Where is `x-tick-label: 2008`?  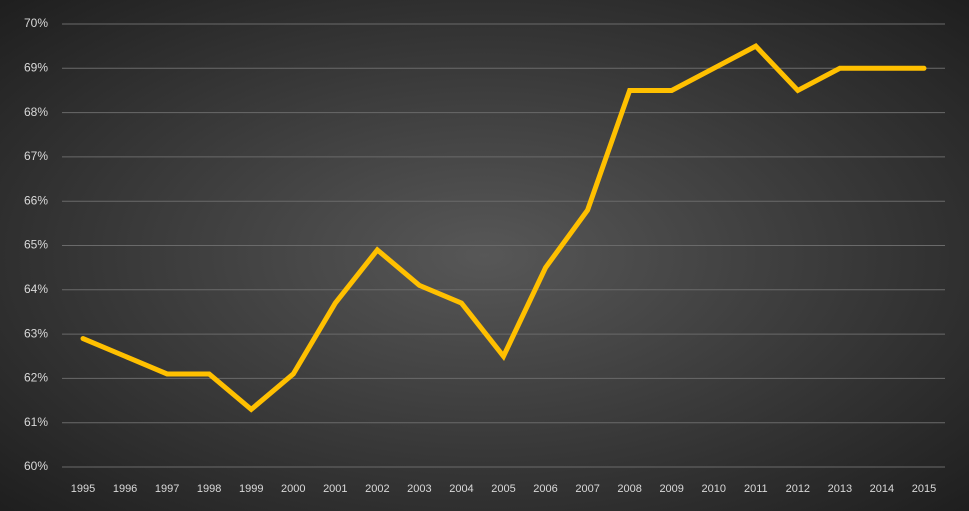
x-tick-label: 2008 is located at coordinates (629, 489).